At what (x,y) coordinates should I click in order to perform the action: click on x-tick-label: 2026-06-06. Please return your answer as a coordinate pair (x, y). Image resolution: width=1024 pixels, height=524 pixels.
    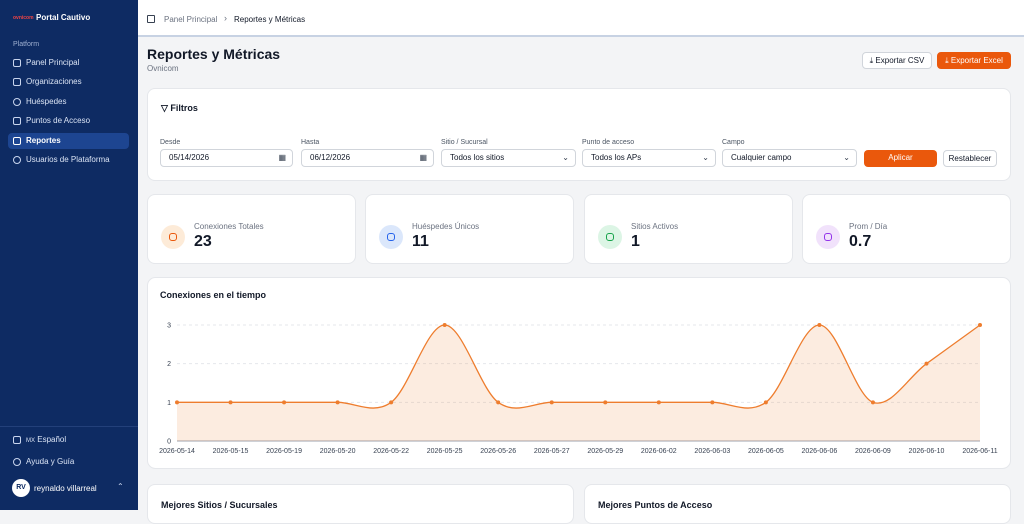
    Looking at the image, I should click on (819, 451).